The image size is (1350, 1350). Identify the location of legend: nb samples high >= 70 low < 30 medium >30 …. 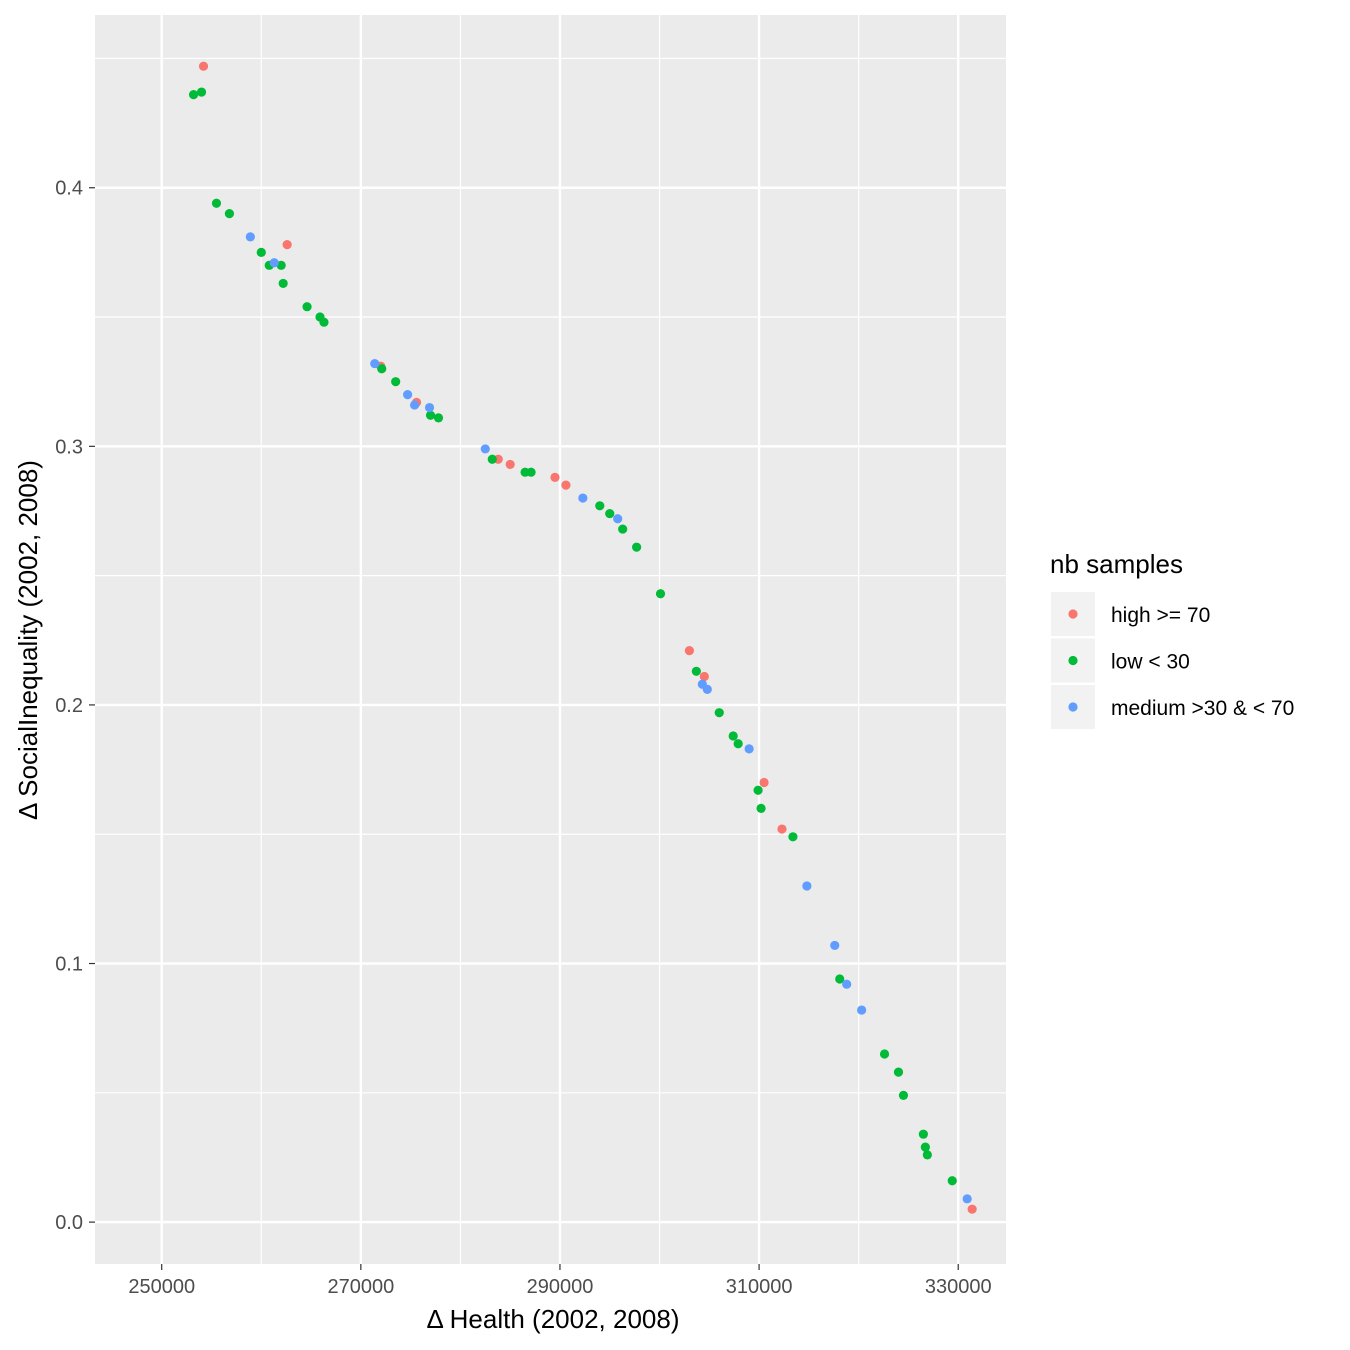
(1172, 639).